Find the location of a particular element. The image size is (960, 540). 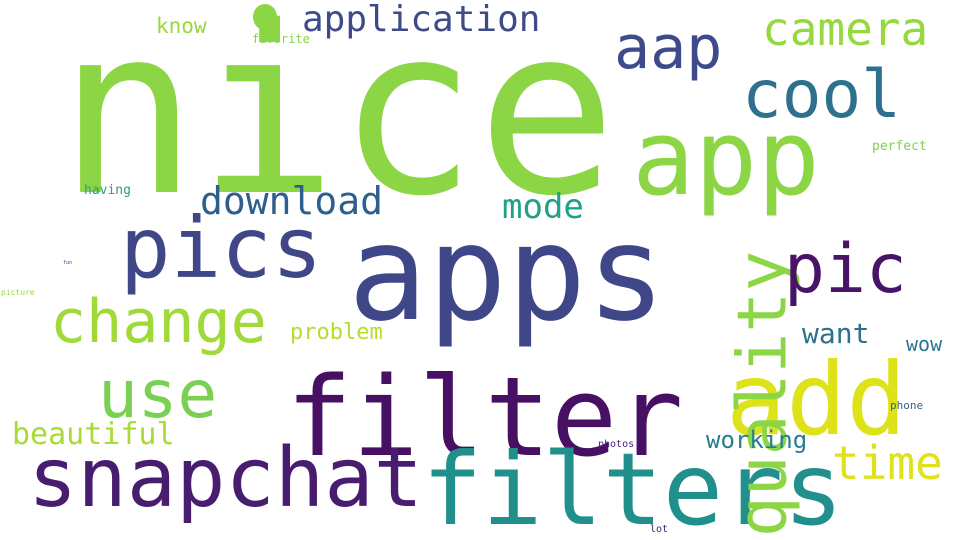

word-application: application is located at coordinates (421, 20).